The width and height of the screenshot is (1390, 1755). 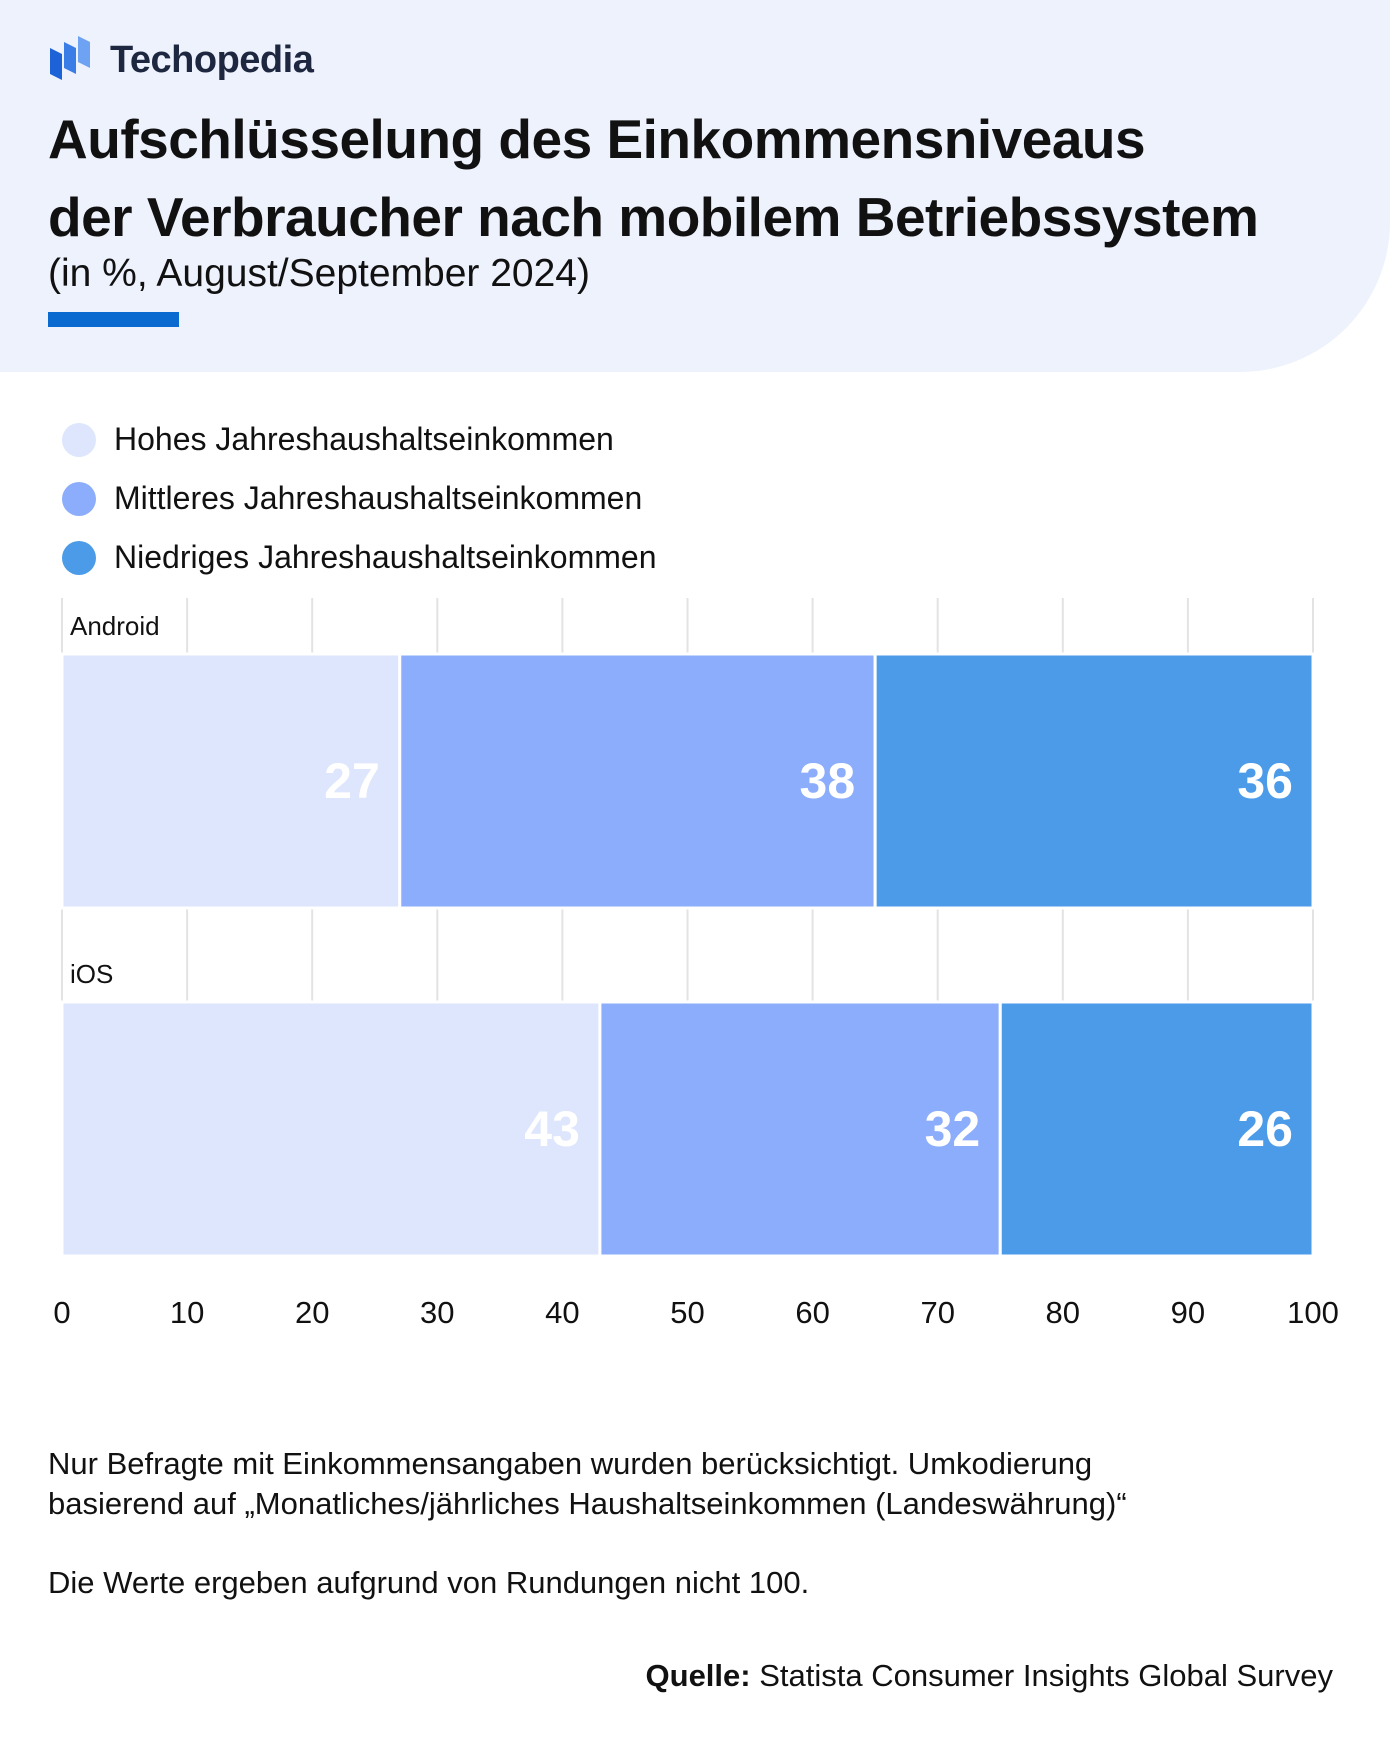 I want to click on brand-name: Techopedia, so click(x=212, y=59).